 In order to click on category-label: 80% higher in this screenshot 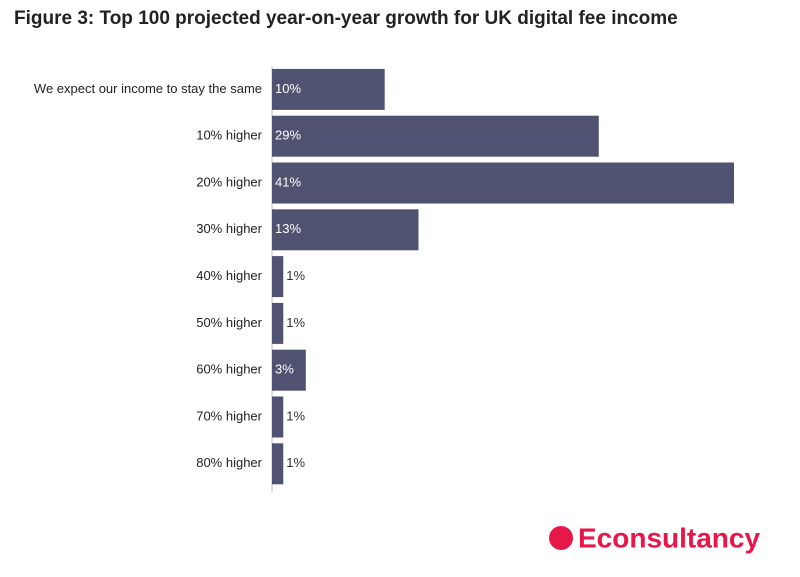, I will do `click(229, 462)`.